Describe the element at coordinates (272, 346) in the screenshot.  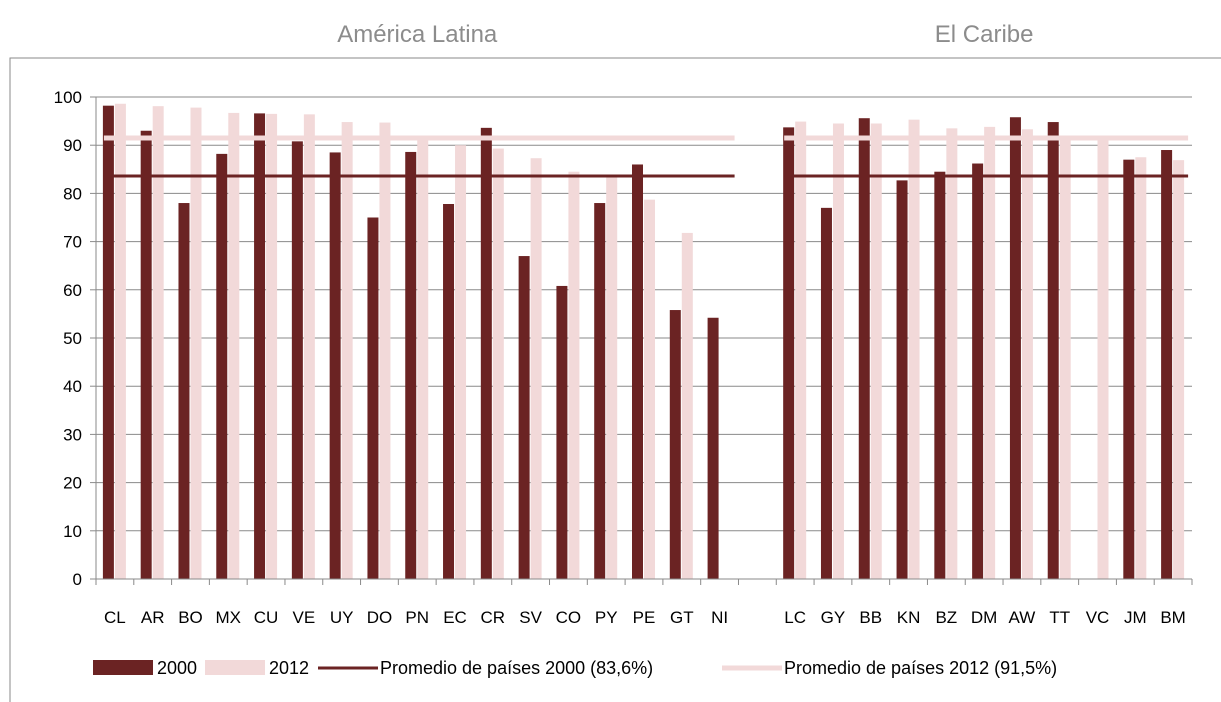
I see `bar-2012-CU` at that location.